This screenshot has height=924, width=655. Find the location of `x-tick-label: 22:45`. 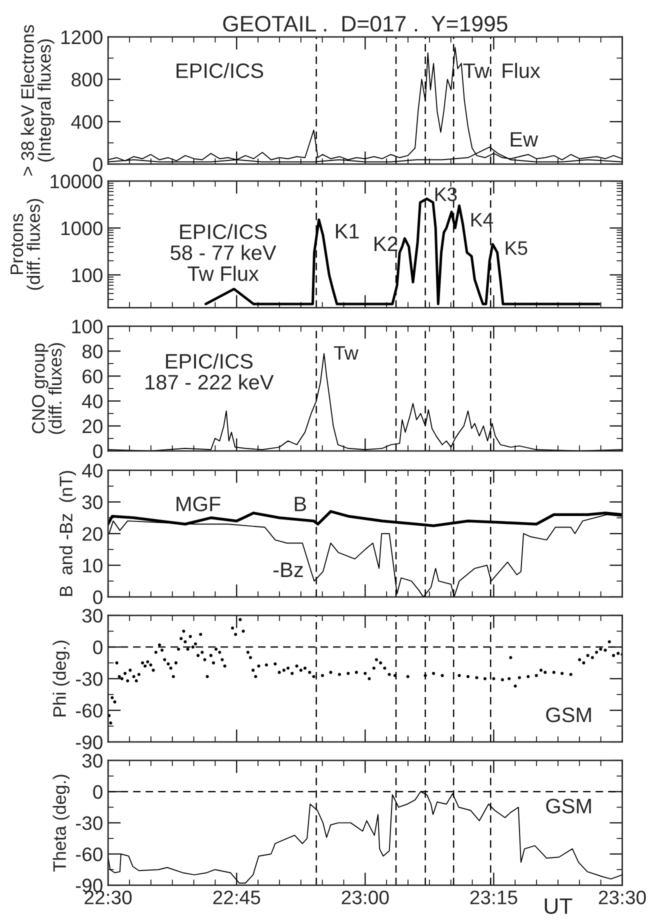

x-tick-label: 22:45 is located at coordinates (236, 897).